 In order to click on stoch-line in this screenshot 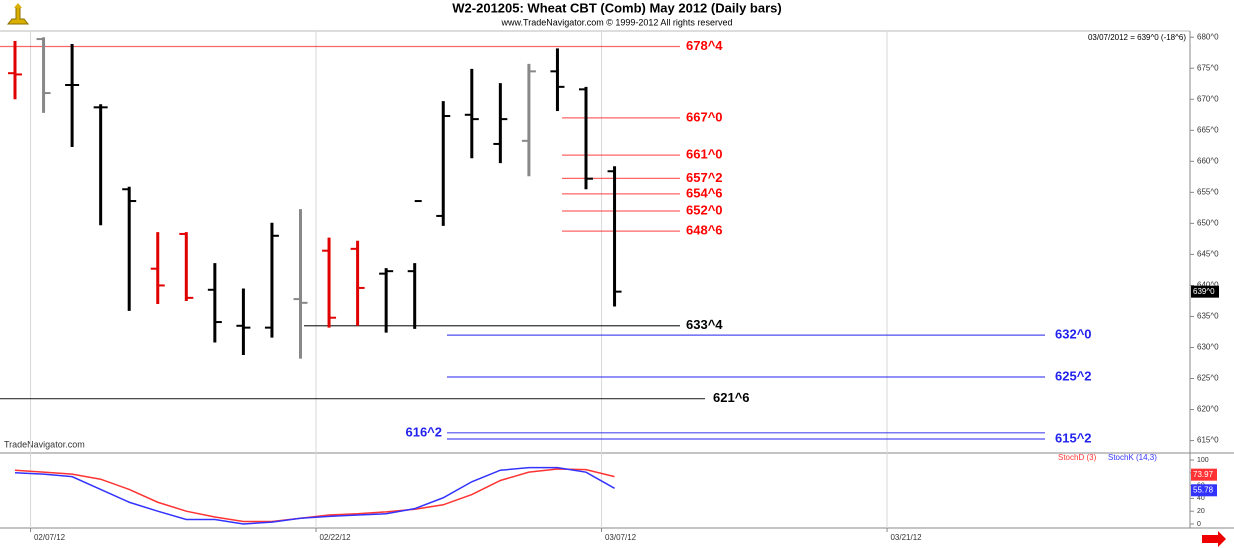, I will do `click(314, 495)`.